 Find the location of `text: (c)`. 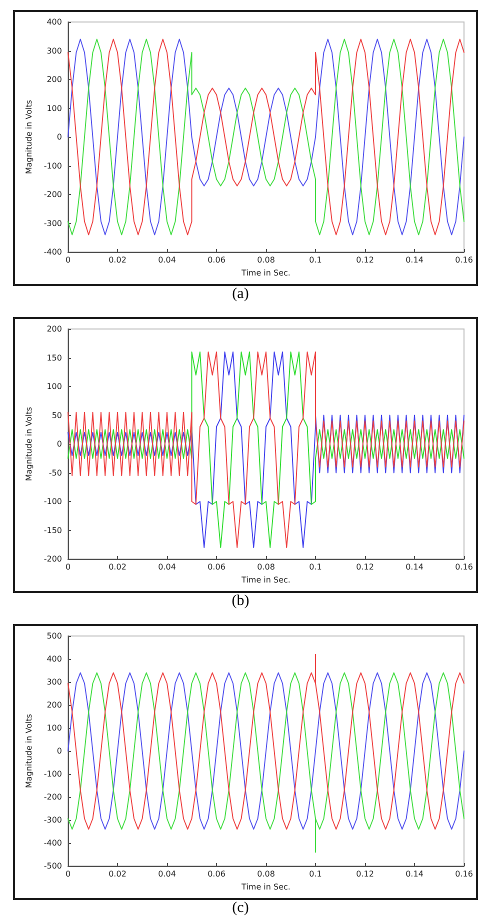

text: (c) is located at coordinates (240, 908).